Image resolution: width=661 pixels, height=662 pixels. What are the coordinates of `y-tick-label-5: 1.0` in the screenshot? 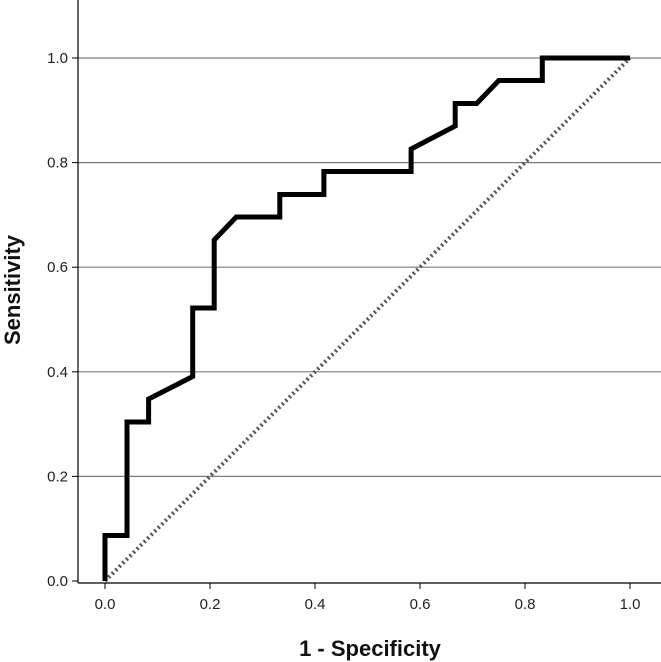 It's located at (57, 58).